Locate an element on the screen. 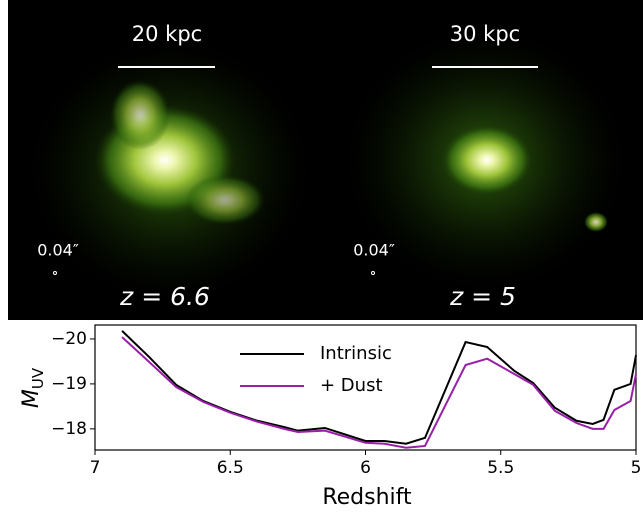 This screenshot has width=643, height=516. redshift-label: z = 6.6 is located at coordinates (164, 296).